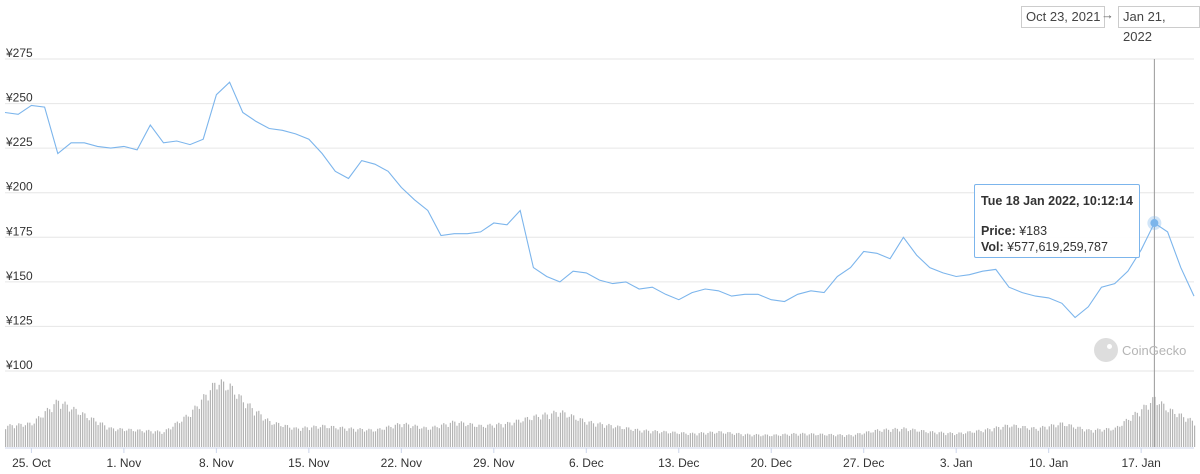 The image size is (1200, 474). I want to click on y-tick-label: ¥275, so click(19, 53).